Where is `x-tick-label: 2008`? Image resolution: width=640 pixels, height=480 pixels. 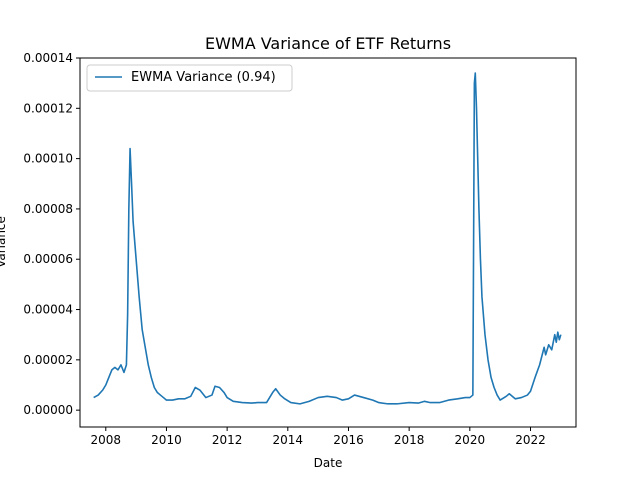 x-tick-label: 2008 is located at coordinates (106, 440).